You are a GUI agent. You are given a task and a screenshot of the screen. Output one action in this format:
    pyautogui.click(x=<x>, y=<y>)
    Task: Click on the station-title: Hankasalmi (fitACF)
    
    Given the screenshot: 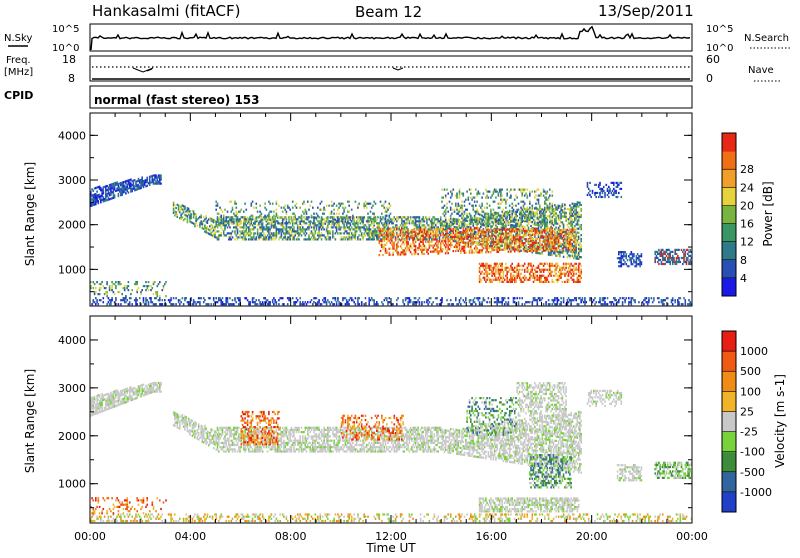 What is the action you would take?
    pyautogui.click(x=166, y=11)
    